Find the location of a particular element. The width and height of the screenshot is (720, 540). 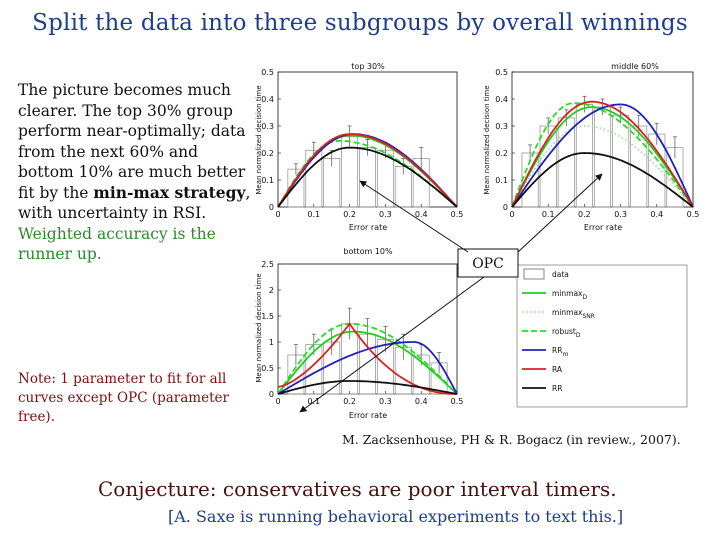

legend-subscript: m is located at coordinates (565, 354).